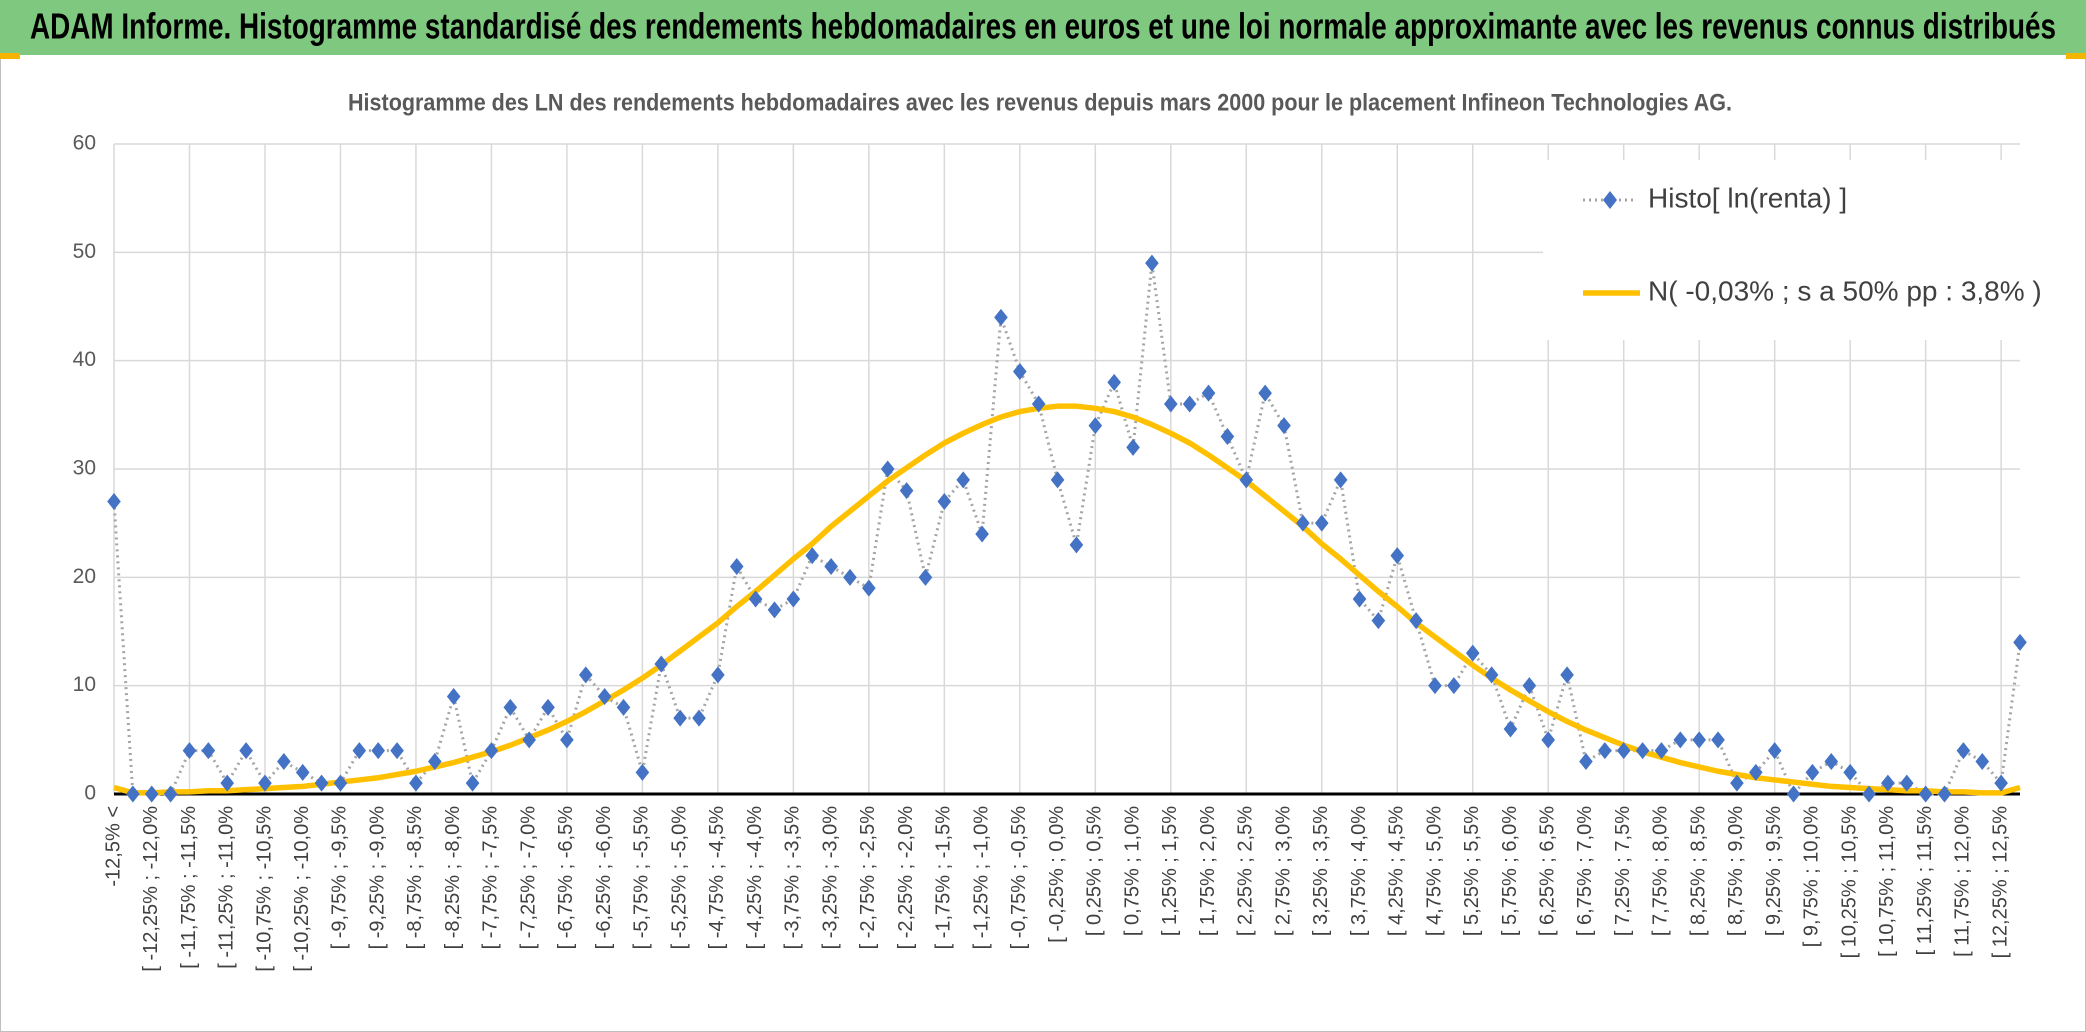 This screenshot has width=2086, height=1032. I want to click on x-tick-label: -12,5% <, so click(113, 846).